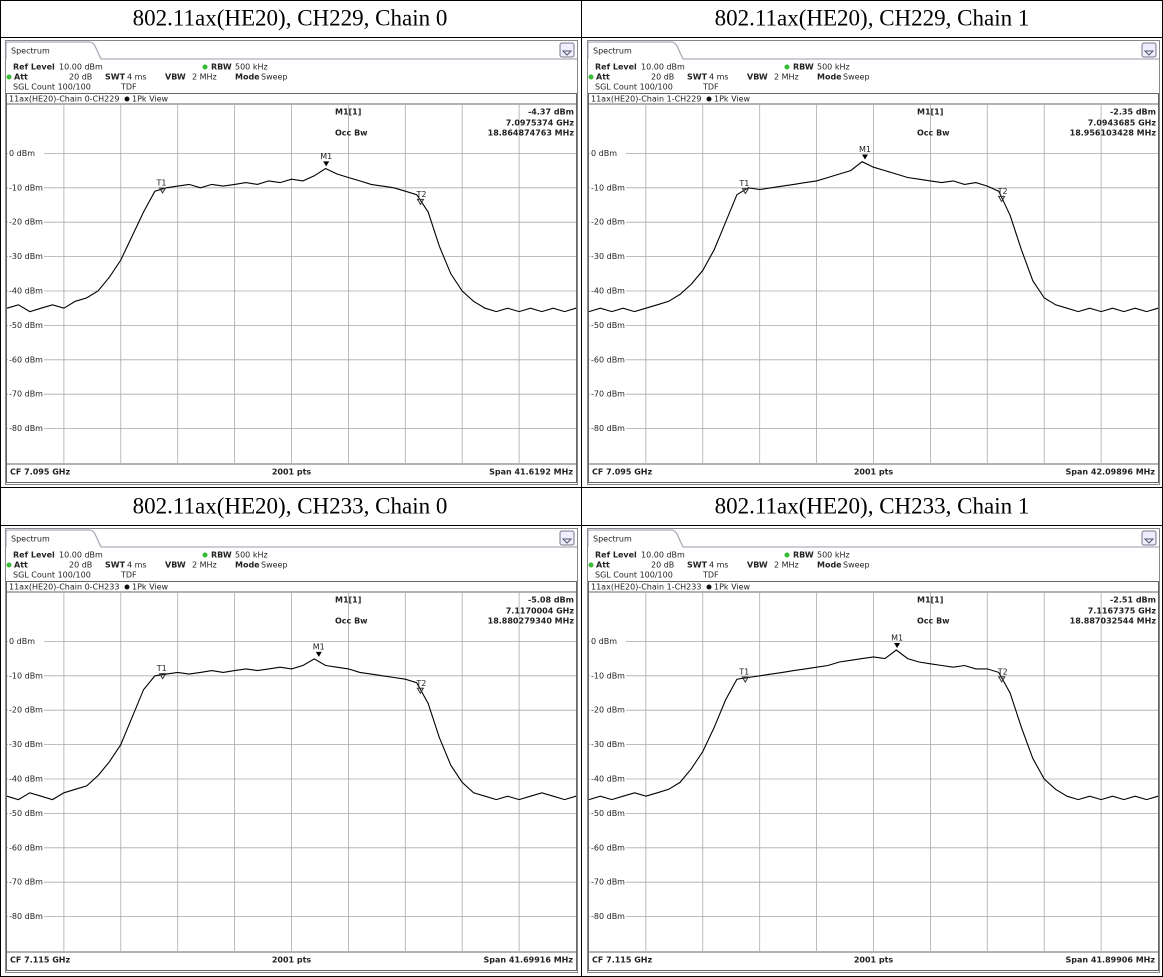  Describe the element at coordinates (551, 600) in the screenshot. I see `marker-level: -5.08 dBm` at that location.